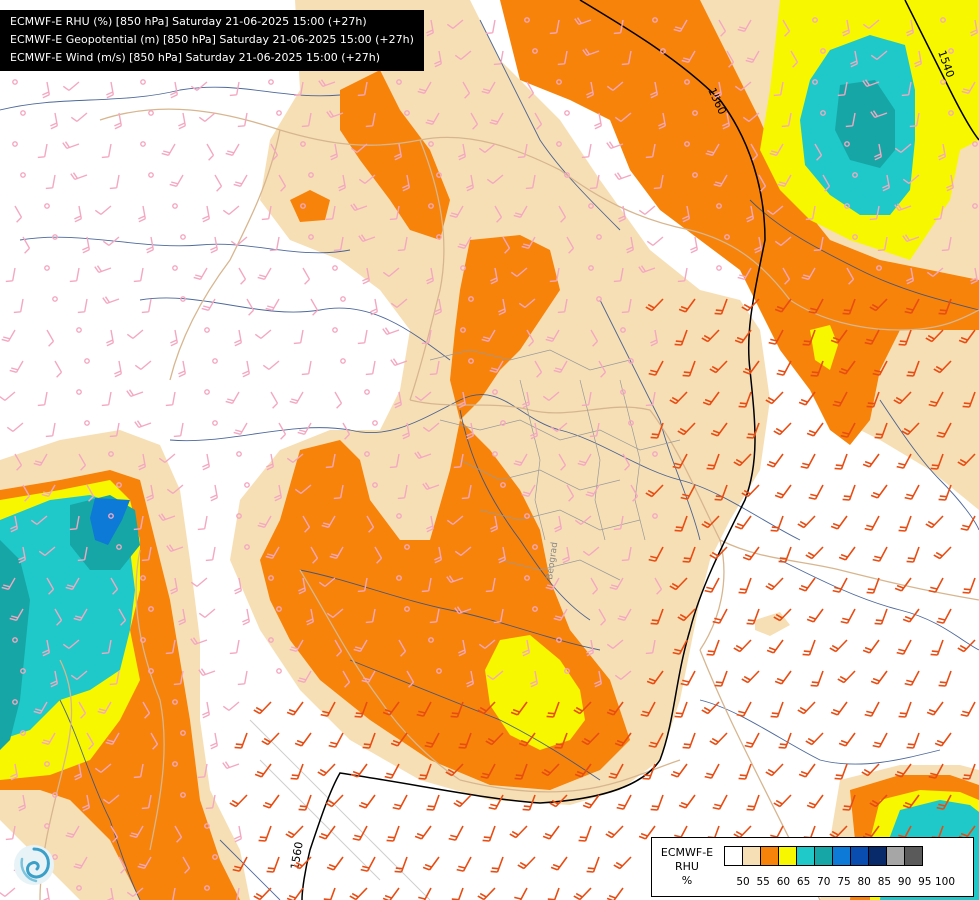 The image size is (979, 900). What do you see at coordinates (34, 865) in the screenshot?
I see `ecmwf-swirl-icon` at bounding box center [34, 865].